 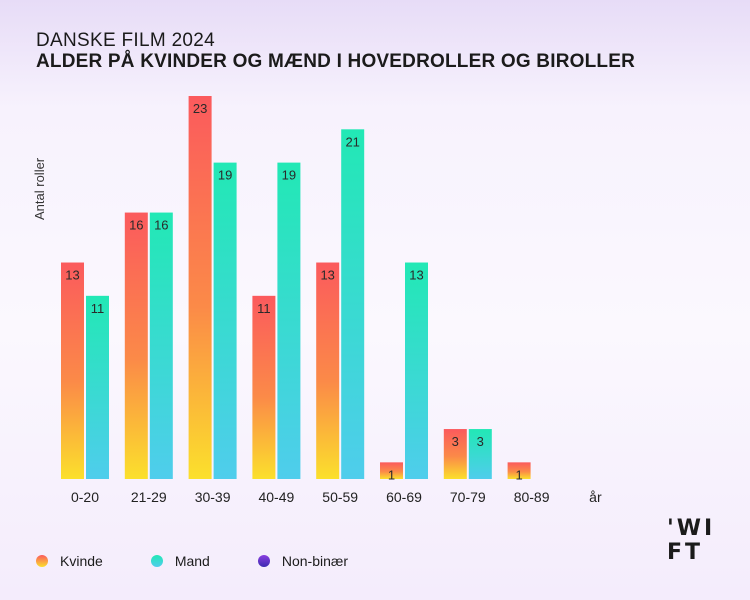 What do you see at coordinates (81, 561) in the screenshot?
I see `legend-label-kvinde: Kvinde` at bounding box center [81, 561].